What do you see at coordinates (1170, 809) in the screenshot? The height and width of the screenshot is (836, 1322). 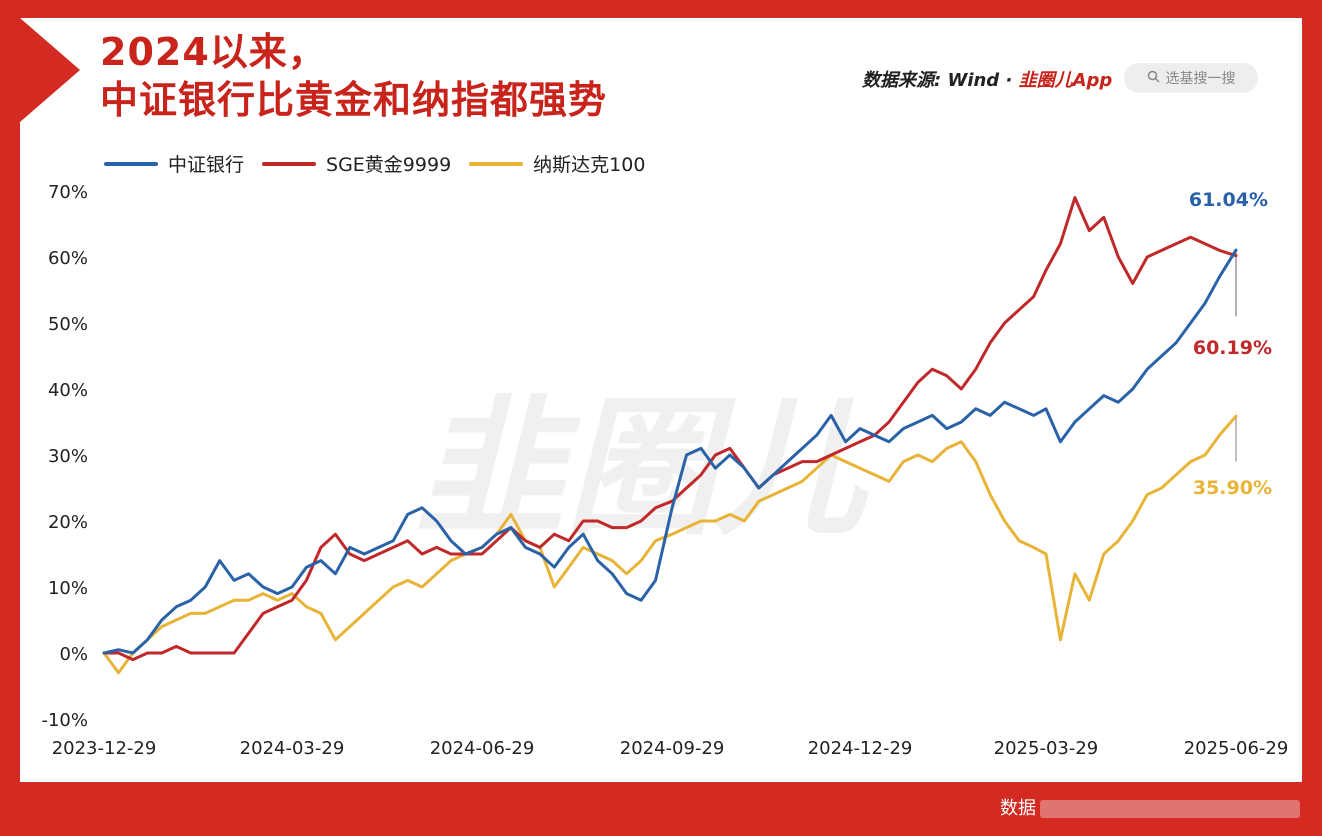 I see `footer-blur` at bounding box center [1170, 809].